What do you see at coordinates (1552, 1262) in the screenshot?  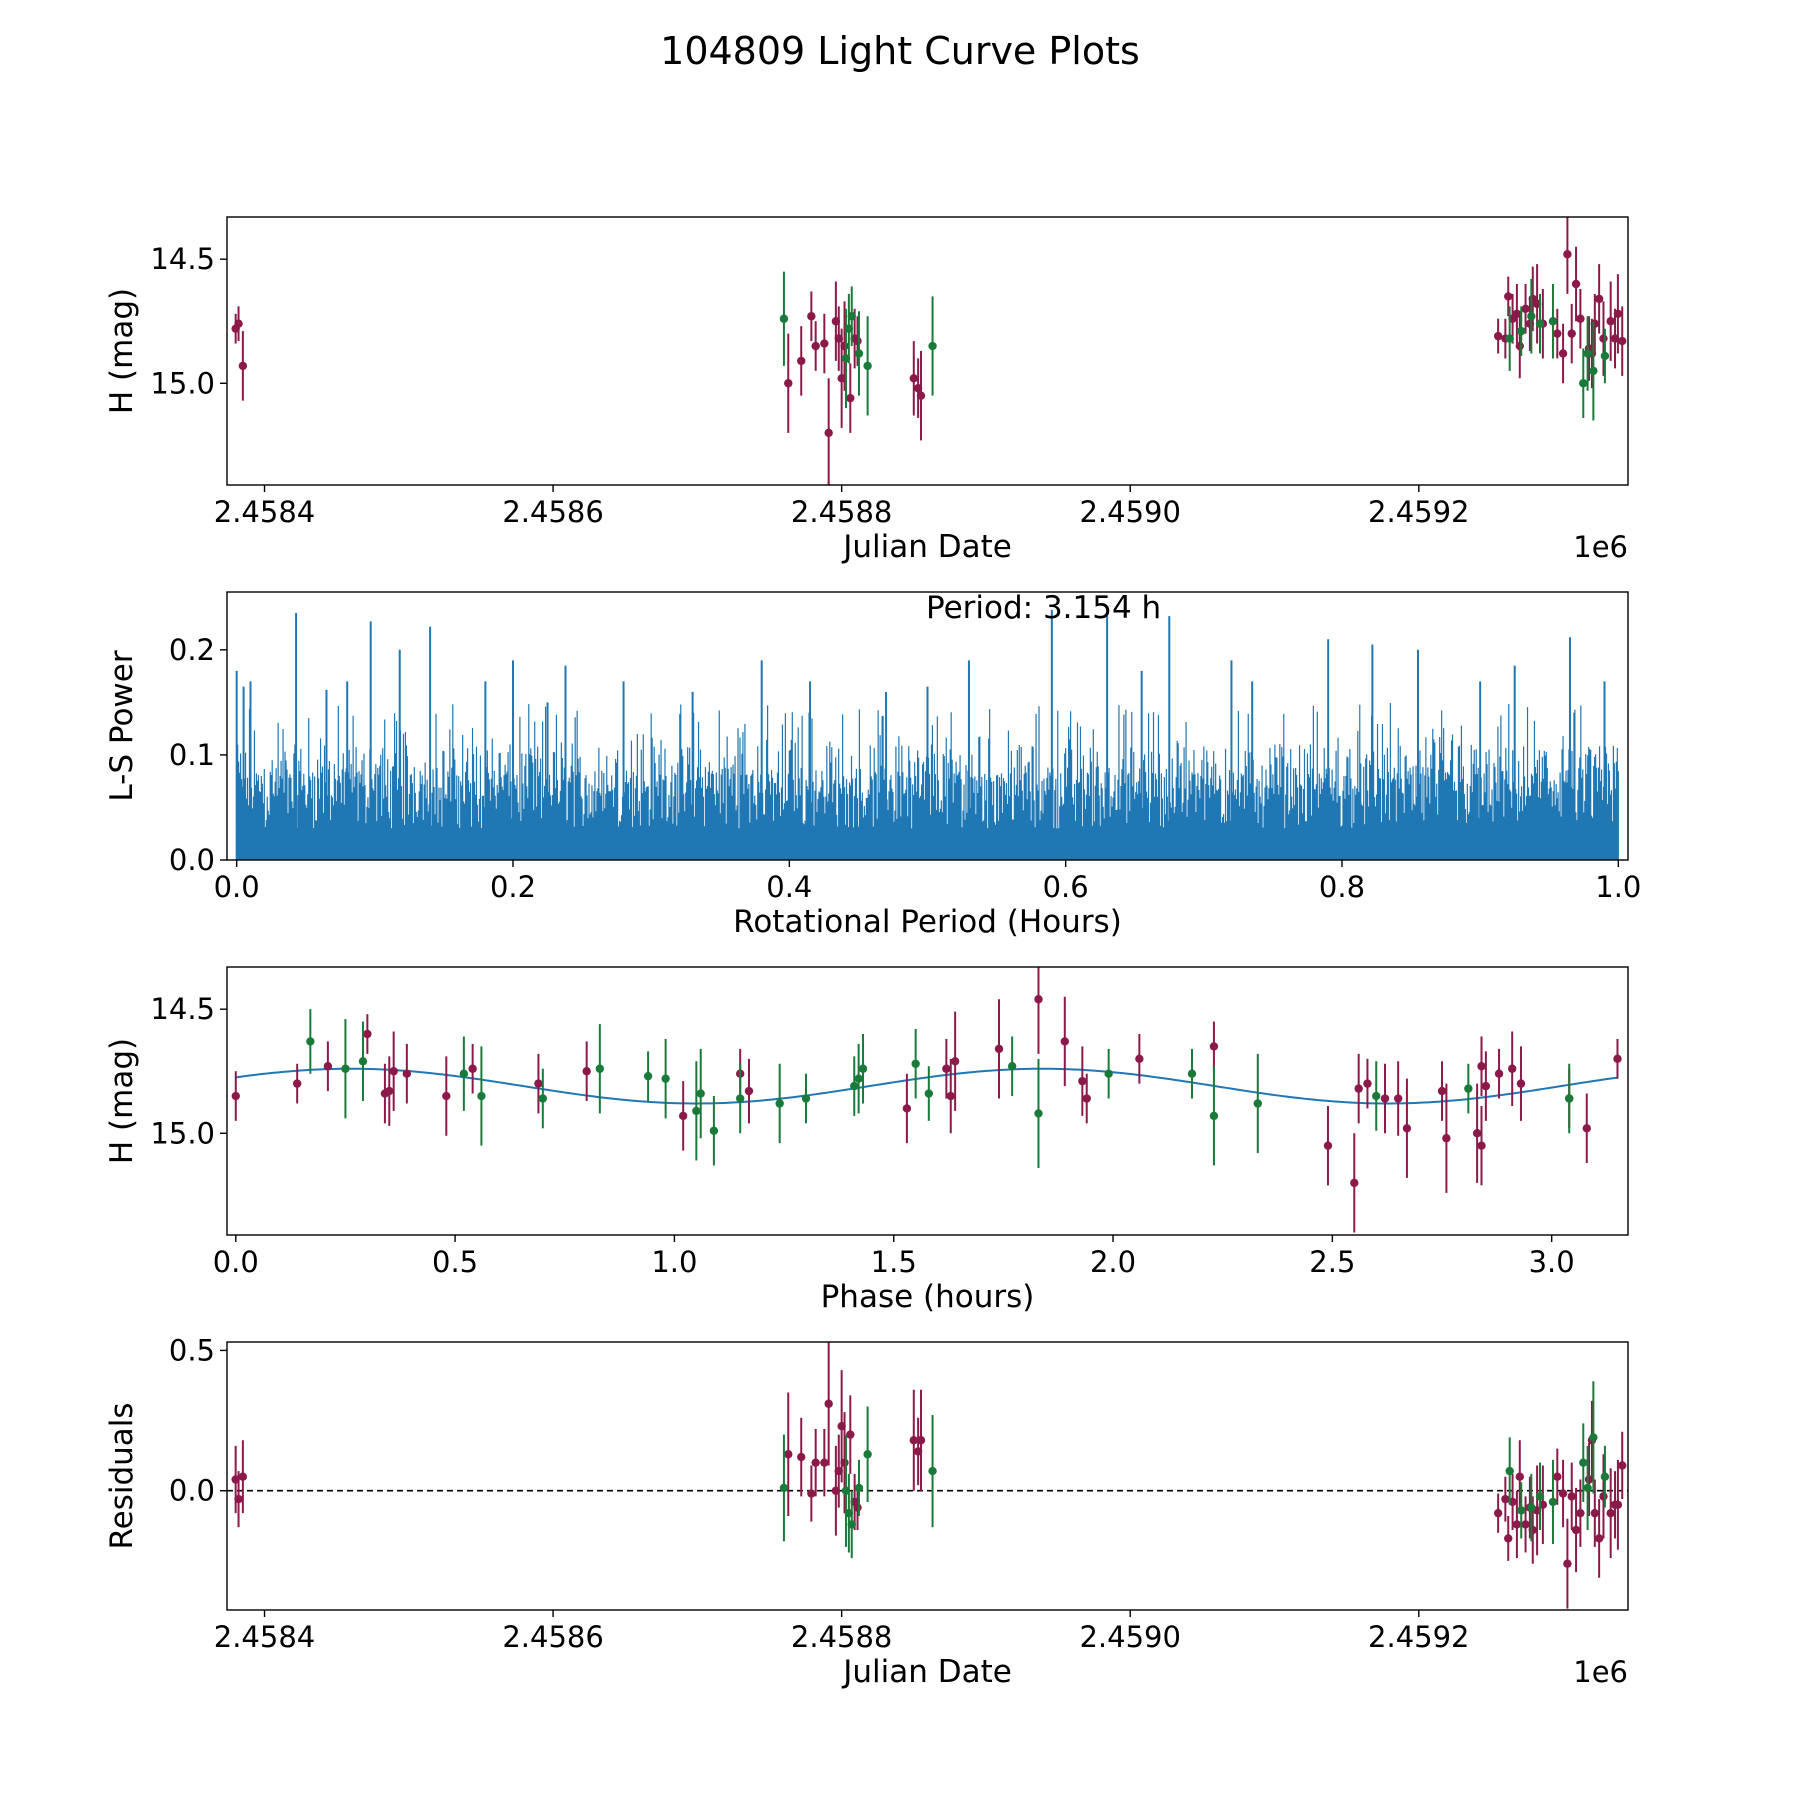 I see `x-tick-label: 3.0` at bounding box center [1552, 1262].